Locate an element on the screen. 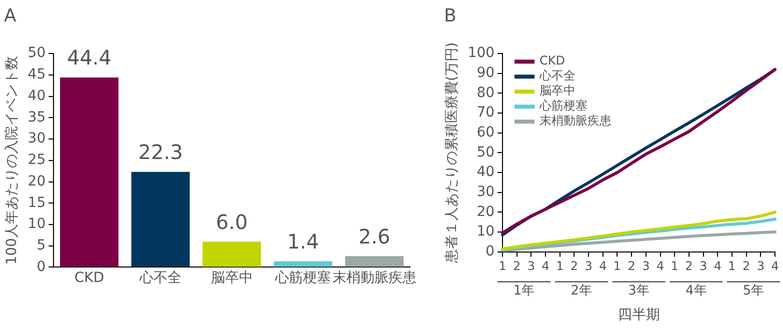  legend-label: CKD is located at coordinates (553, 61).